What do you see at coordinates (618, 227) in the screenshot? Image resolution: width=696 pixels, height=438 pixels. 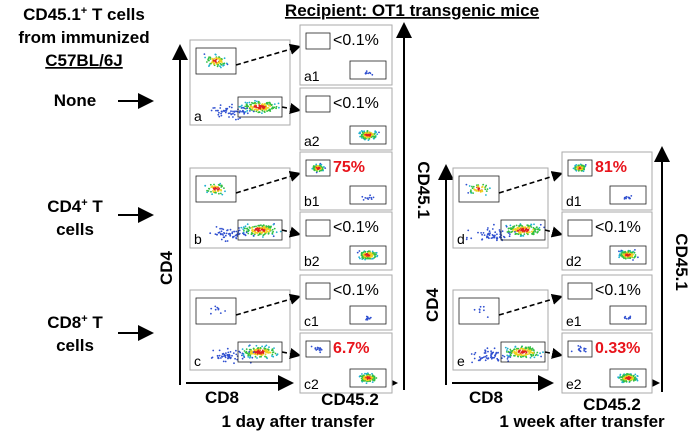 I see `gate-percent: <0.1%` at bounding box center [618, 227].